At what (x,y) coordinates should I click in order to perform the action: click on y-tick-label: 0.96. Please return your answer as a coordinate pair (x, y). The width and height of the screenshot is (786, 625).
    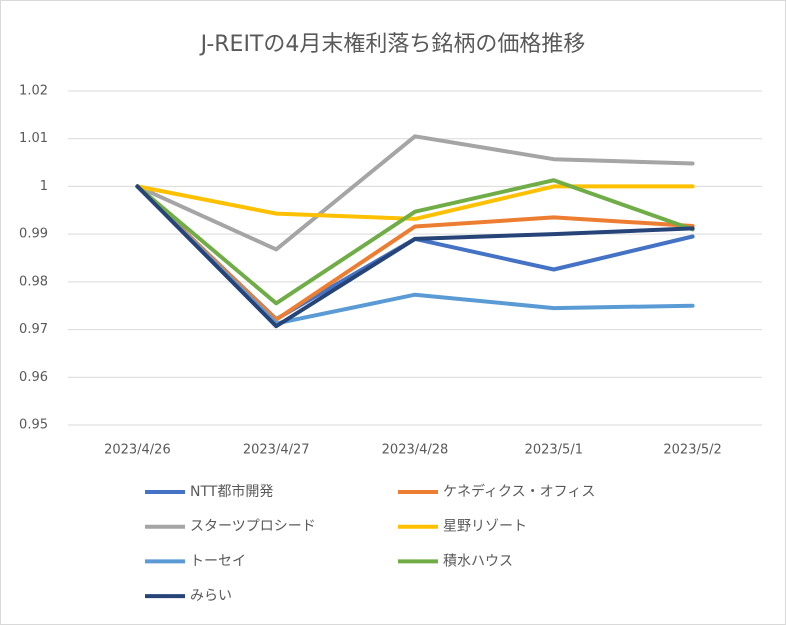
    Looking at the image, I should click on (33, 377).